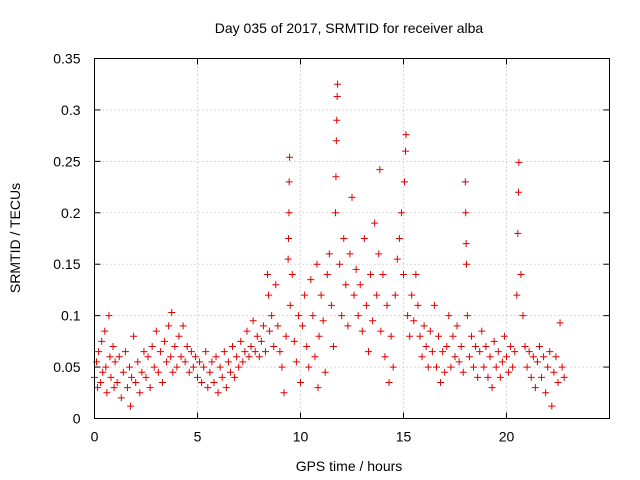  What do you see at coordinates (71, 213) in the screenshot?
I see `y-tick-label: 0.2` at bounding box center [71, 213].